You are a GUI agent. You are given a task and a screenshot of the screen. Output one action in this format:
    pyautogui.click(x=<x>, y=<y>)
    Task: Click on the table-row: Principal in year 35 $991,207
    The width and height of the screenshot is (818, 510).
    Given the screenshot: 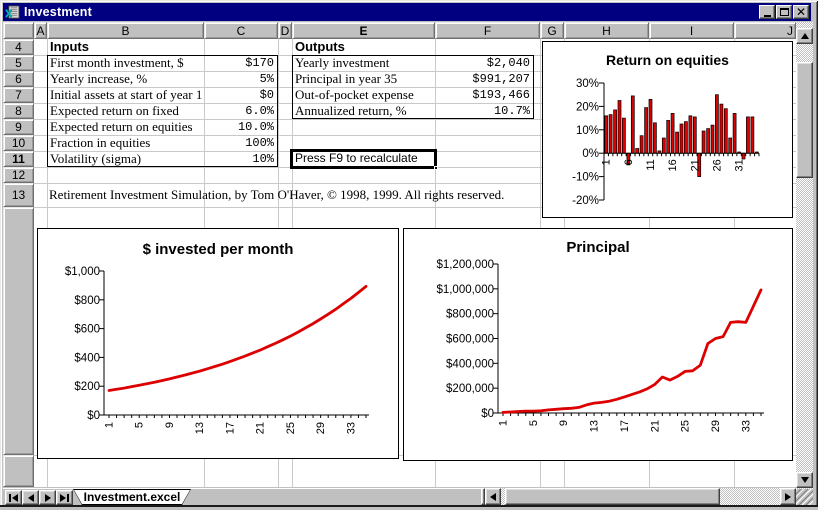 What is the action you would take?
    pyautogui.click(x=413, y=79)
    